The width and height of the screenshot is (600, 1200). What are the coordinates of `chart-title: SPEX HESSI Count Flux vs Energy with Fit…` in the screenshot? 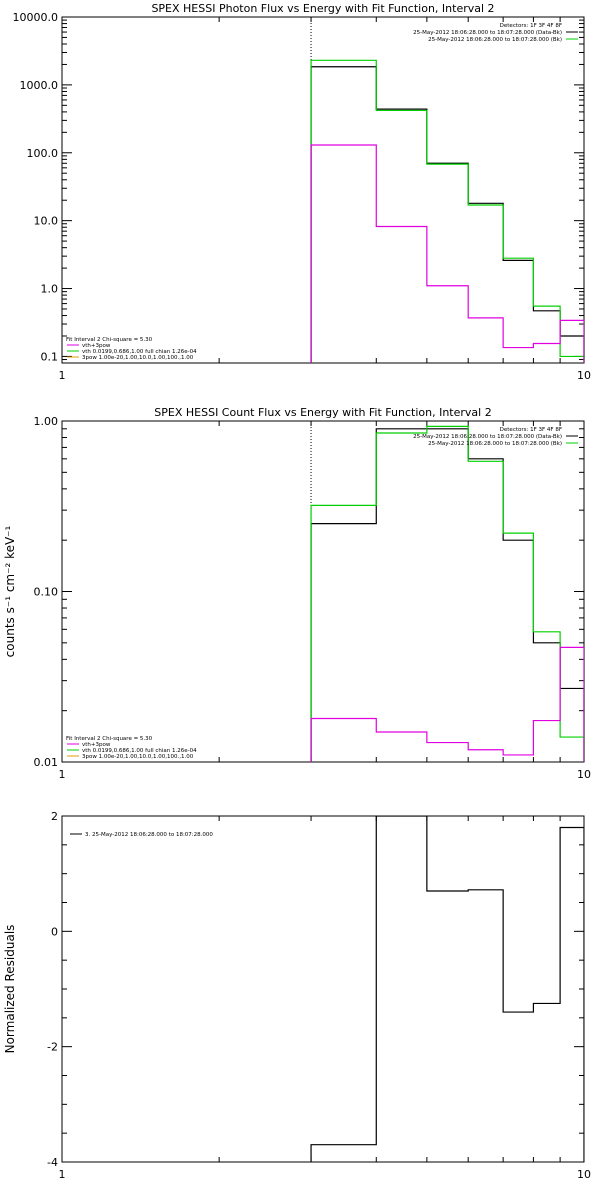 It's located at (322, 412).